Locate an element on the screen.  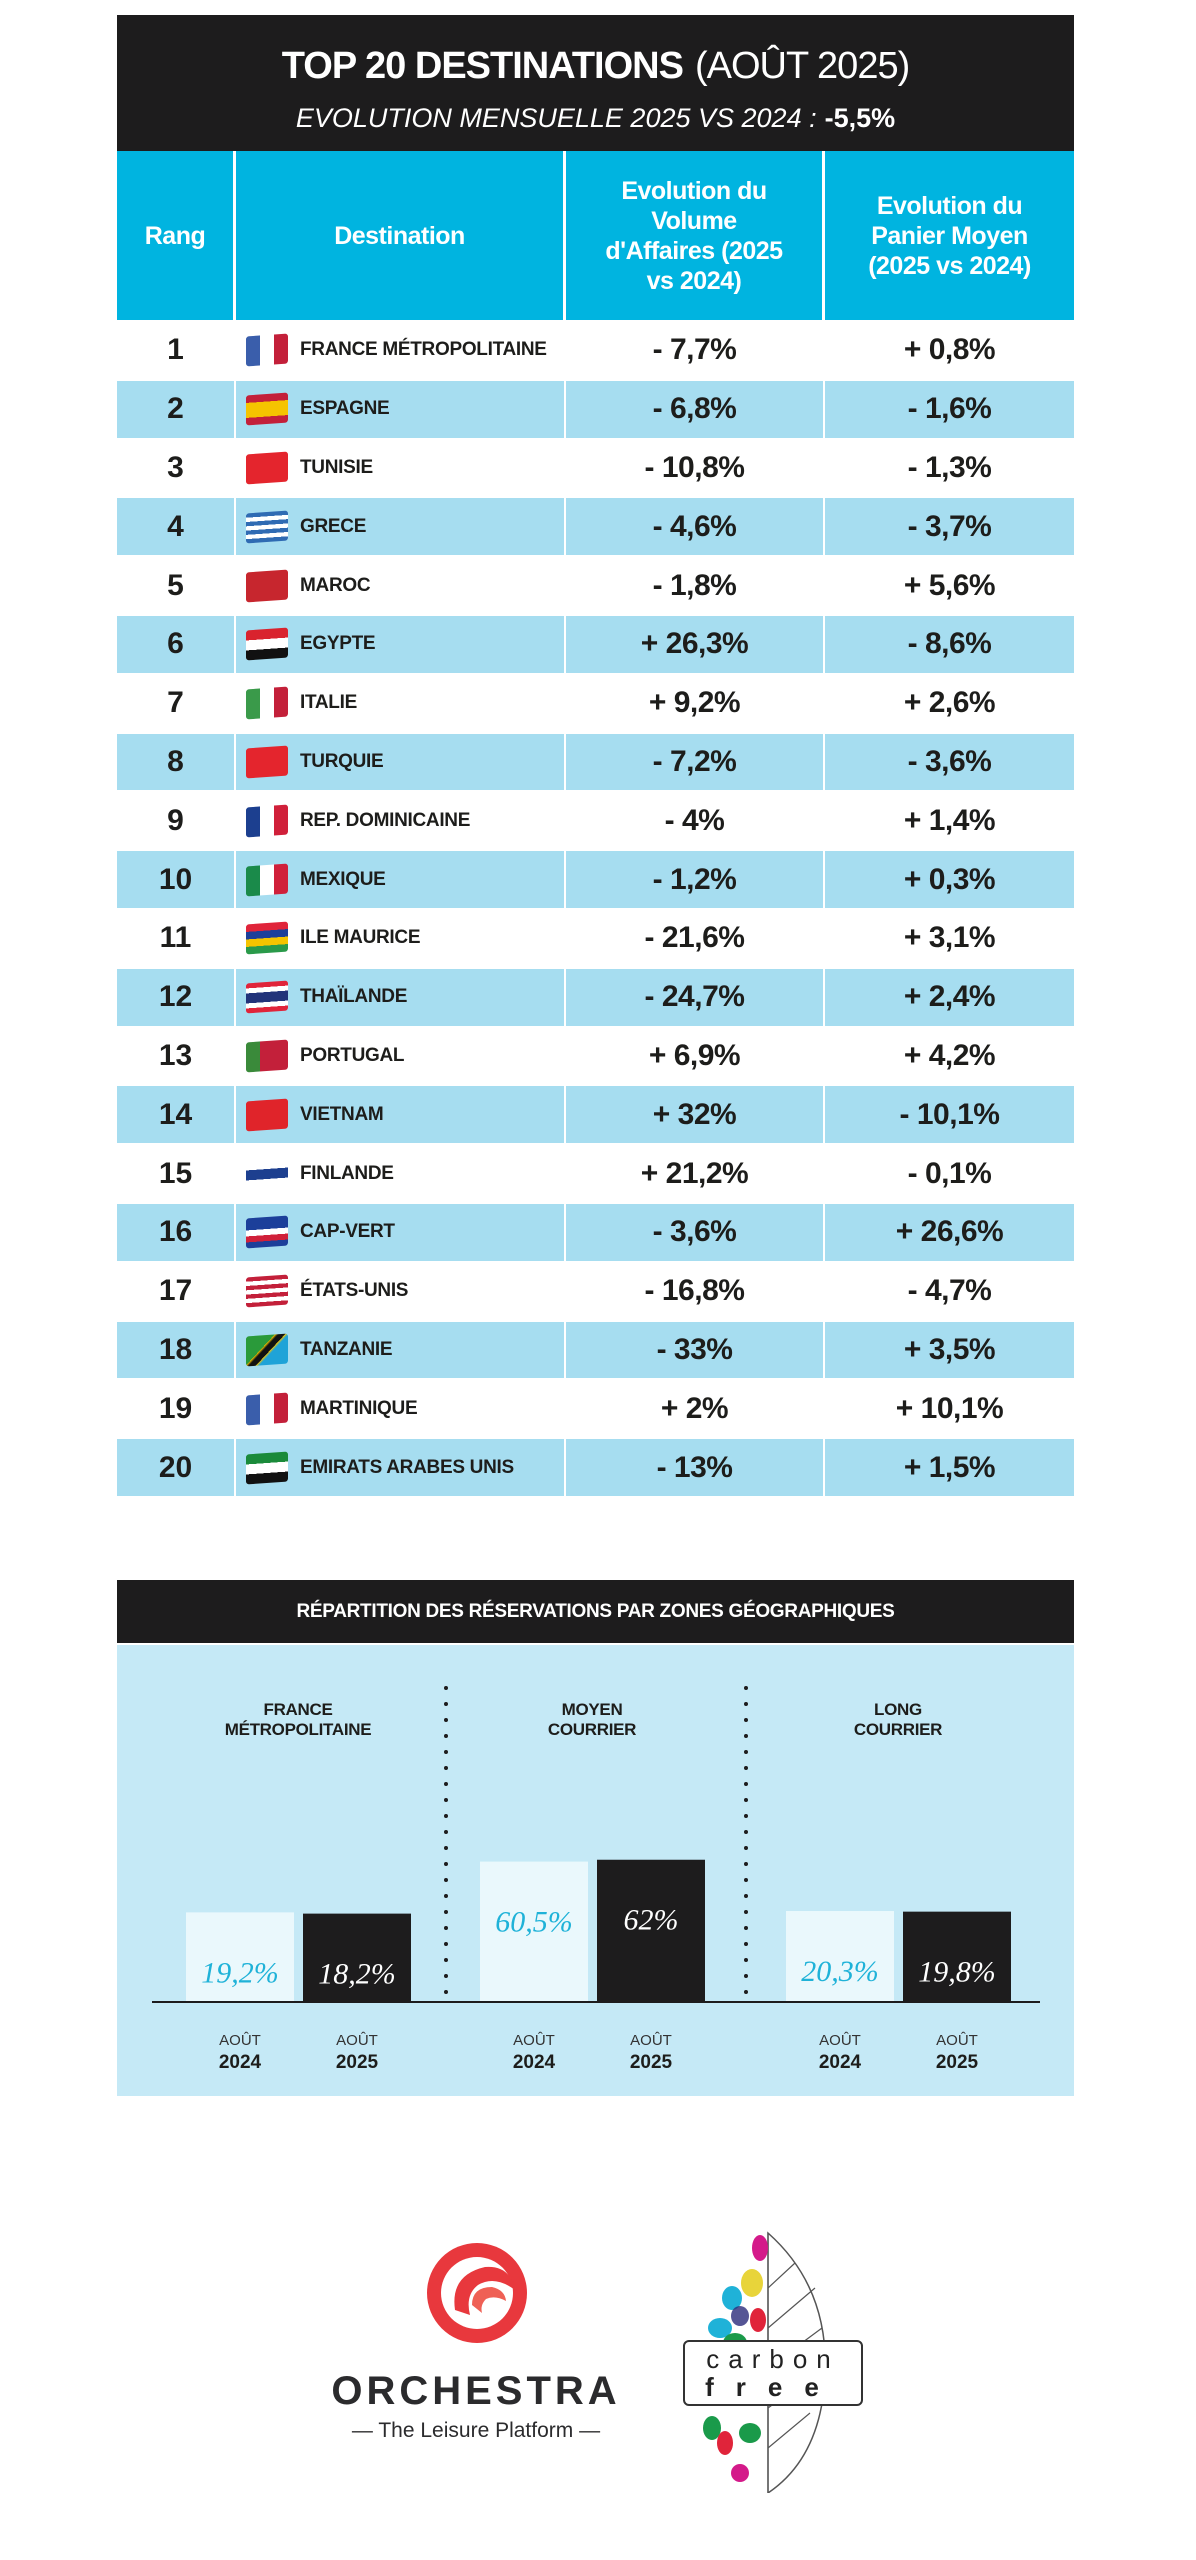
destination-cell: ESPAGNE is located at coordinates (401, 409).